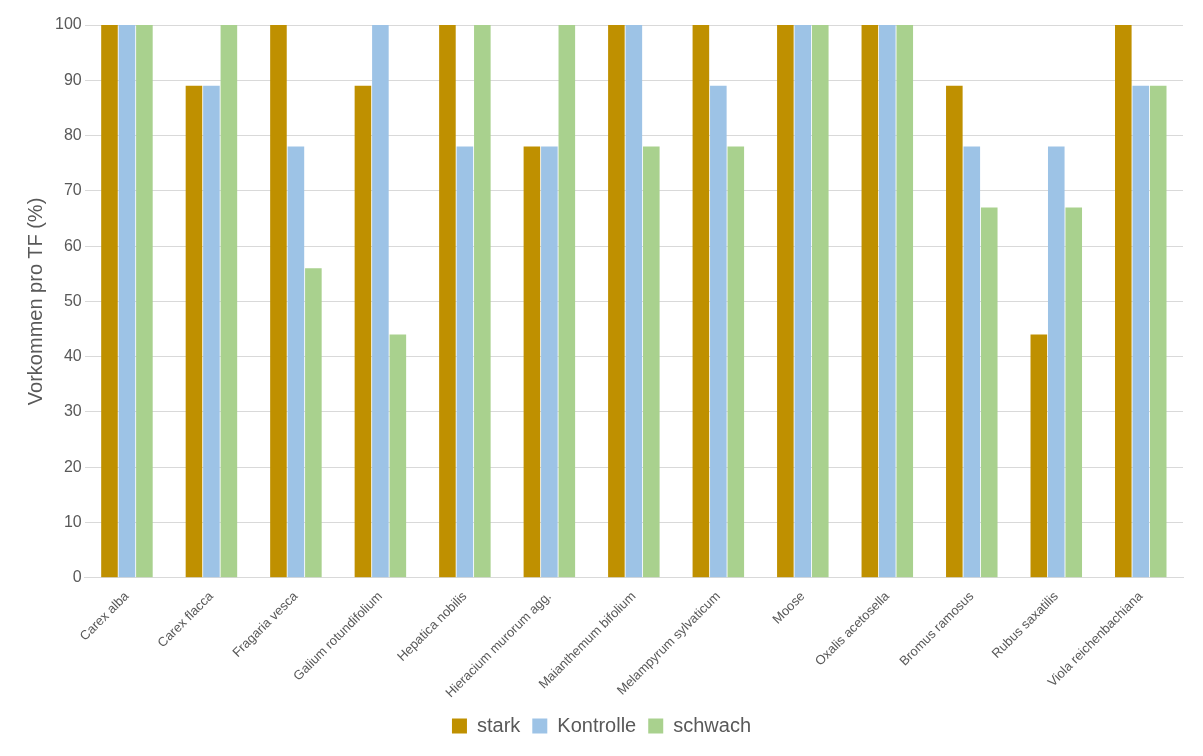  I want to click on legend-label: schwach, so click(712, 724).